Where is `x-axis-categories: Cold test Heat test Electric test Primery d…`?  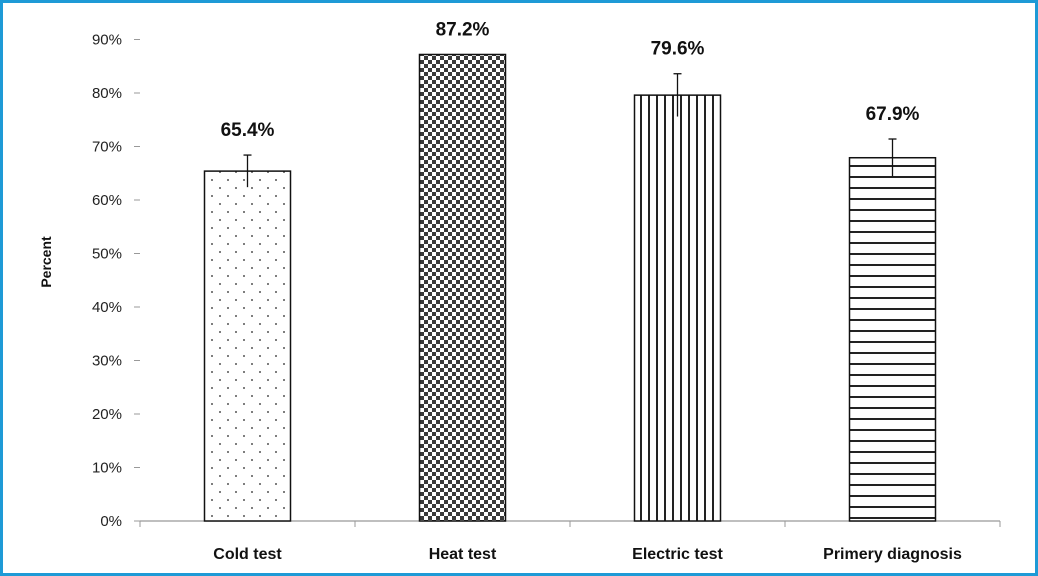
x-axis-categories: Cold test Heat test Electric test Primery d… is located at coordinates (570, 542).